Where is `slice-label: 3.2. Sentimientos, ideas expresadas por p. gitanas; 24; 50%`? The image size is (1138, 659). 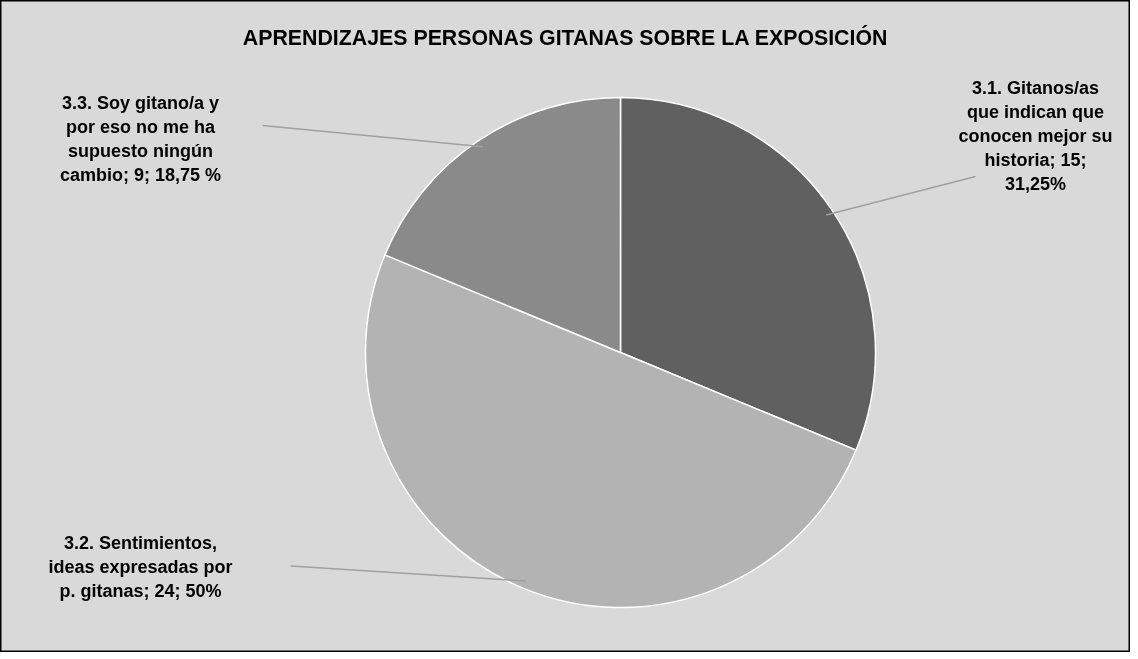 slice-label: 3.2. Sentimientos, ideas expresadas por p. gitanas; 24; 50% is located at coordinates (140, 566).